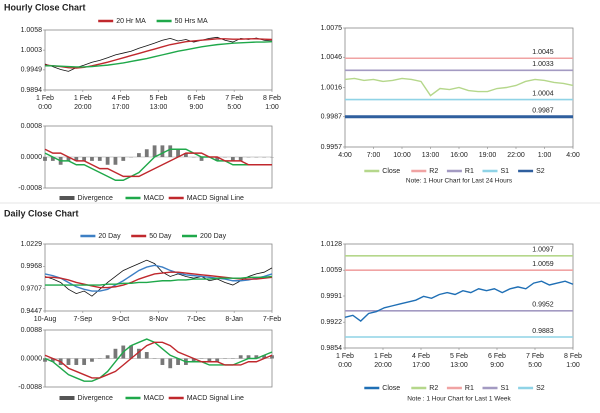 The image size is (600, 413). I want to click on y-tick-label: 1.0229, so click(32, 244).